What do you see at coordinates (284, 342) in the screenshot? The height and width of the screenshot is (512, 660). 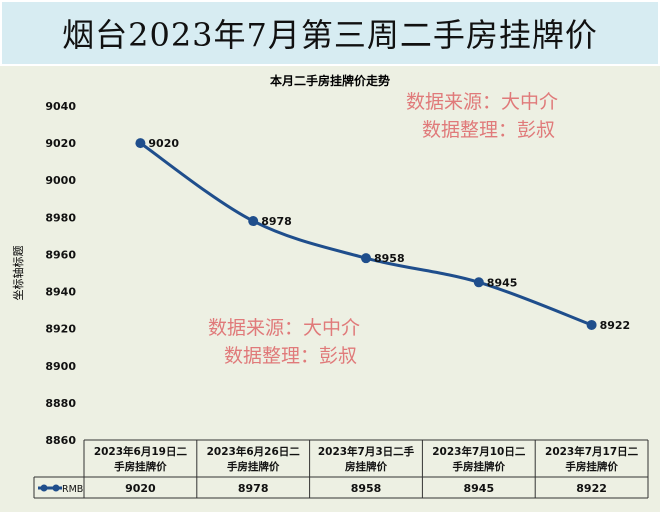 I see `watermark-bottom: 数据来源：大中介 数据整理：彭叔` at bounding box center [284, 342].